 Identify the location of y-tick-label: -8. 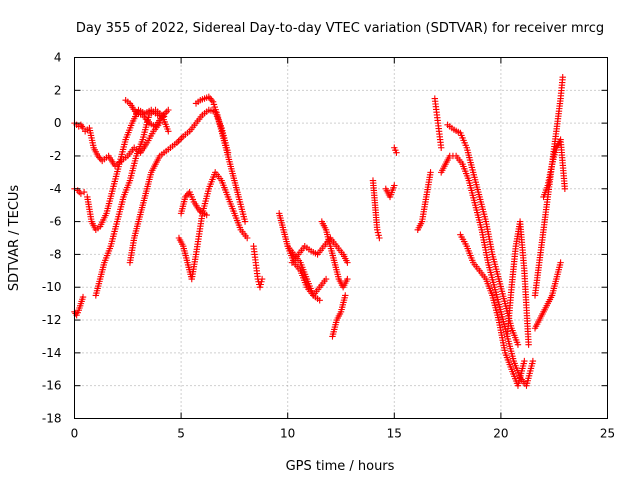
(56, 254).